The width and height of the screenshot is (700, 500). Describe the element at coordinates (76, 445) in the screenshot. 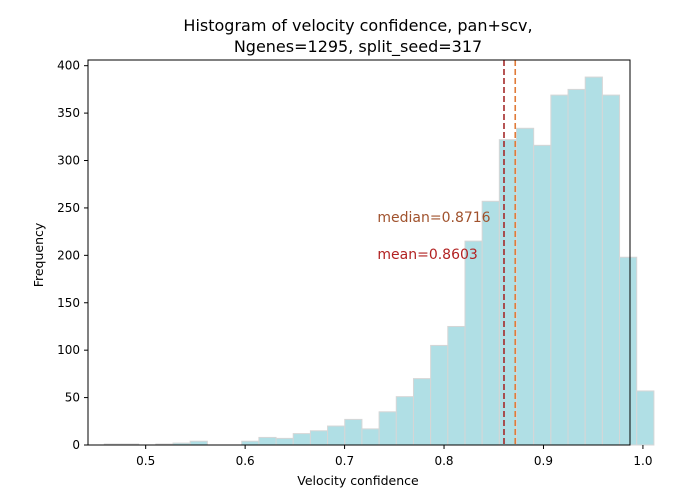

I see `y-tick-label: 0` at that location.